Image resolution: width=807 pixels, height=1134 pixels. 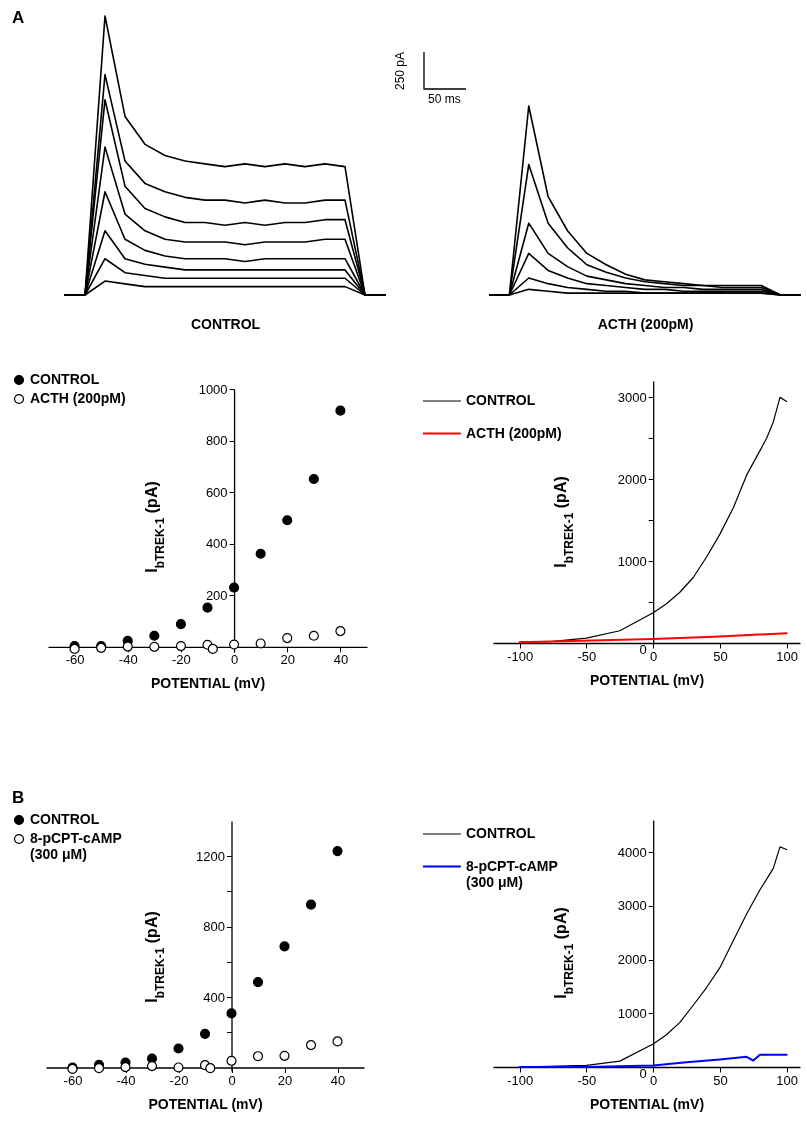 What do you see at coordinates (400, 71) in the screenshot?
I see `annotation: 250 pA` at bounding box center [400, 71].